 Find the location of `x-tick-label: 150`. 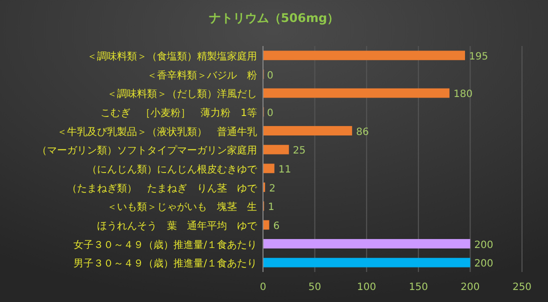

x-tick-label: 150 is located at coordinates (418, 287).